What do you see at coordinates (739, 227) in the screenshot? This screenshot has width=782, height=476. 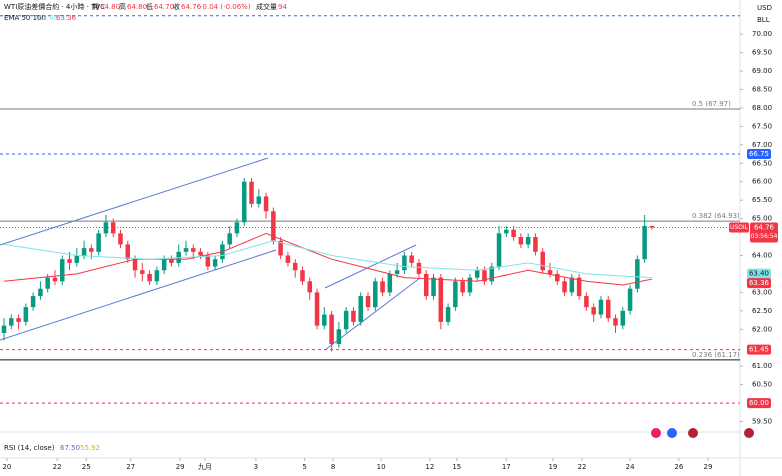 I see `symbol-tag-label: USOIL` at bounding box center [739, 227].